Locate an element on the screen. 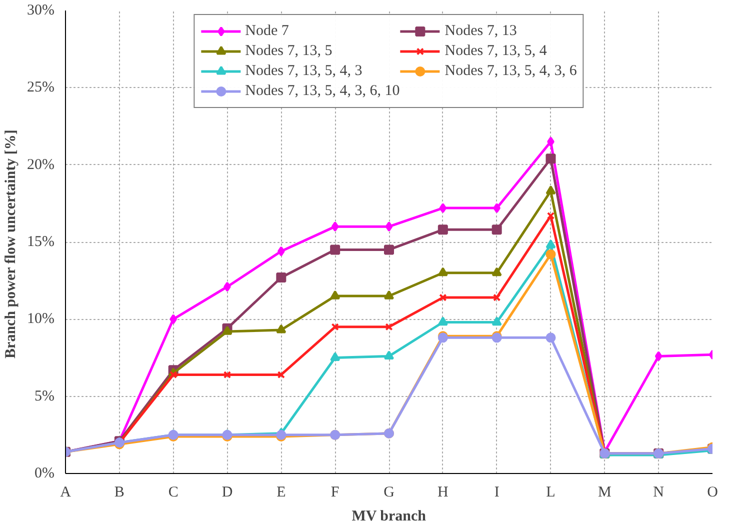 Image resolution: width=734 pixels, height=527 pixels. y-tick-label: 0% is located at coordinates (44, 474).